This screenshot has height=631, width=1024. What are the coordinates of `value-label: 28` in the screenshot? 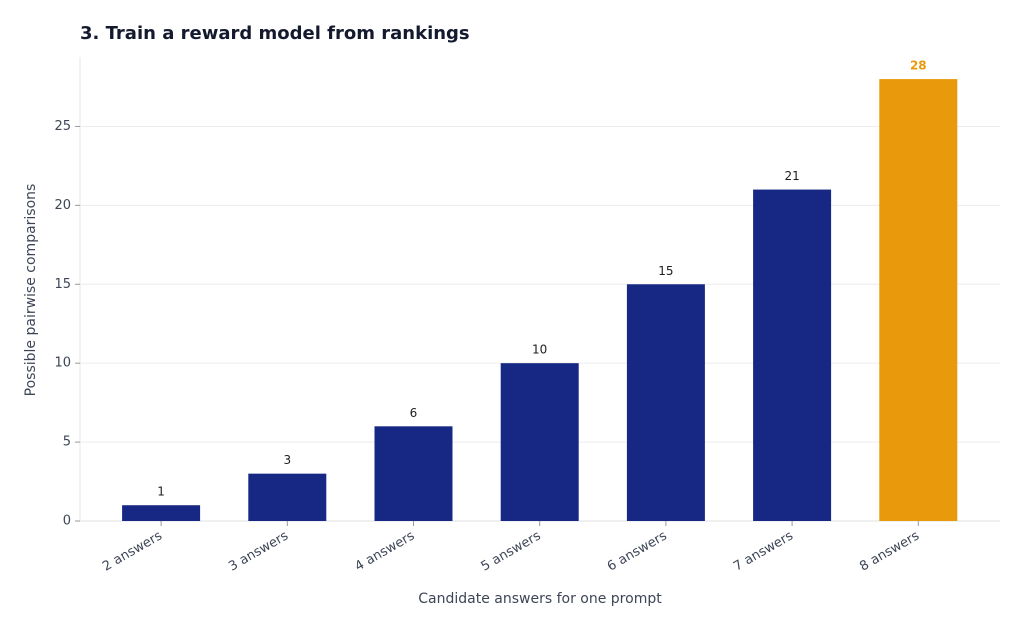 It's located at (918, 66).